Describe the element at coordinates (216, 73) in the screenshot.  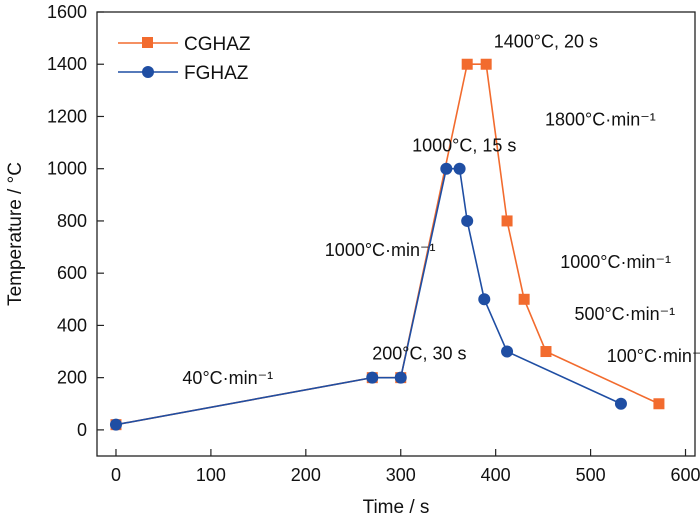
I see `legend-label-fghaz: FGHAZ` at that location.